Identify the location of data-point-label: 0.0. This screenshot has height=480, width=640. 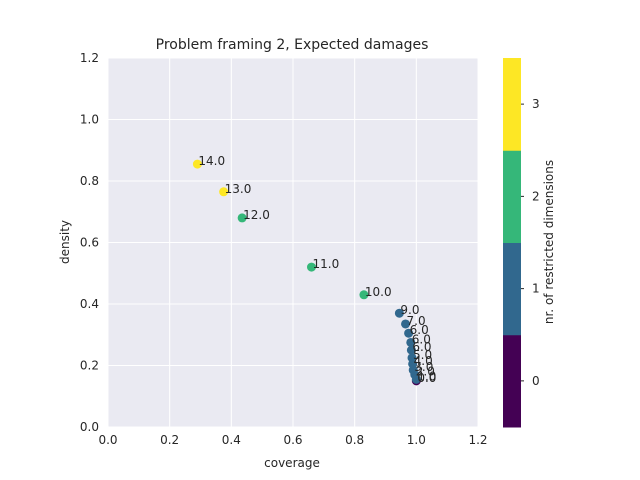
(426, 378).